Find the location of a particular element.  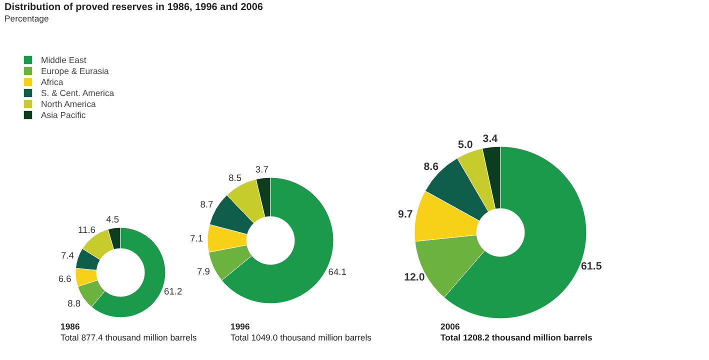

legend-label: Middle East is located at coordinates (63, 59).